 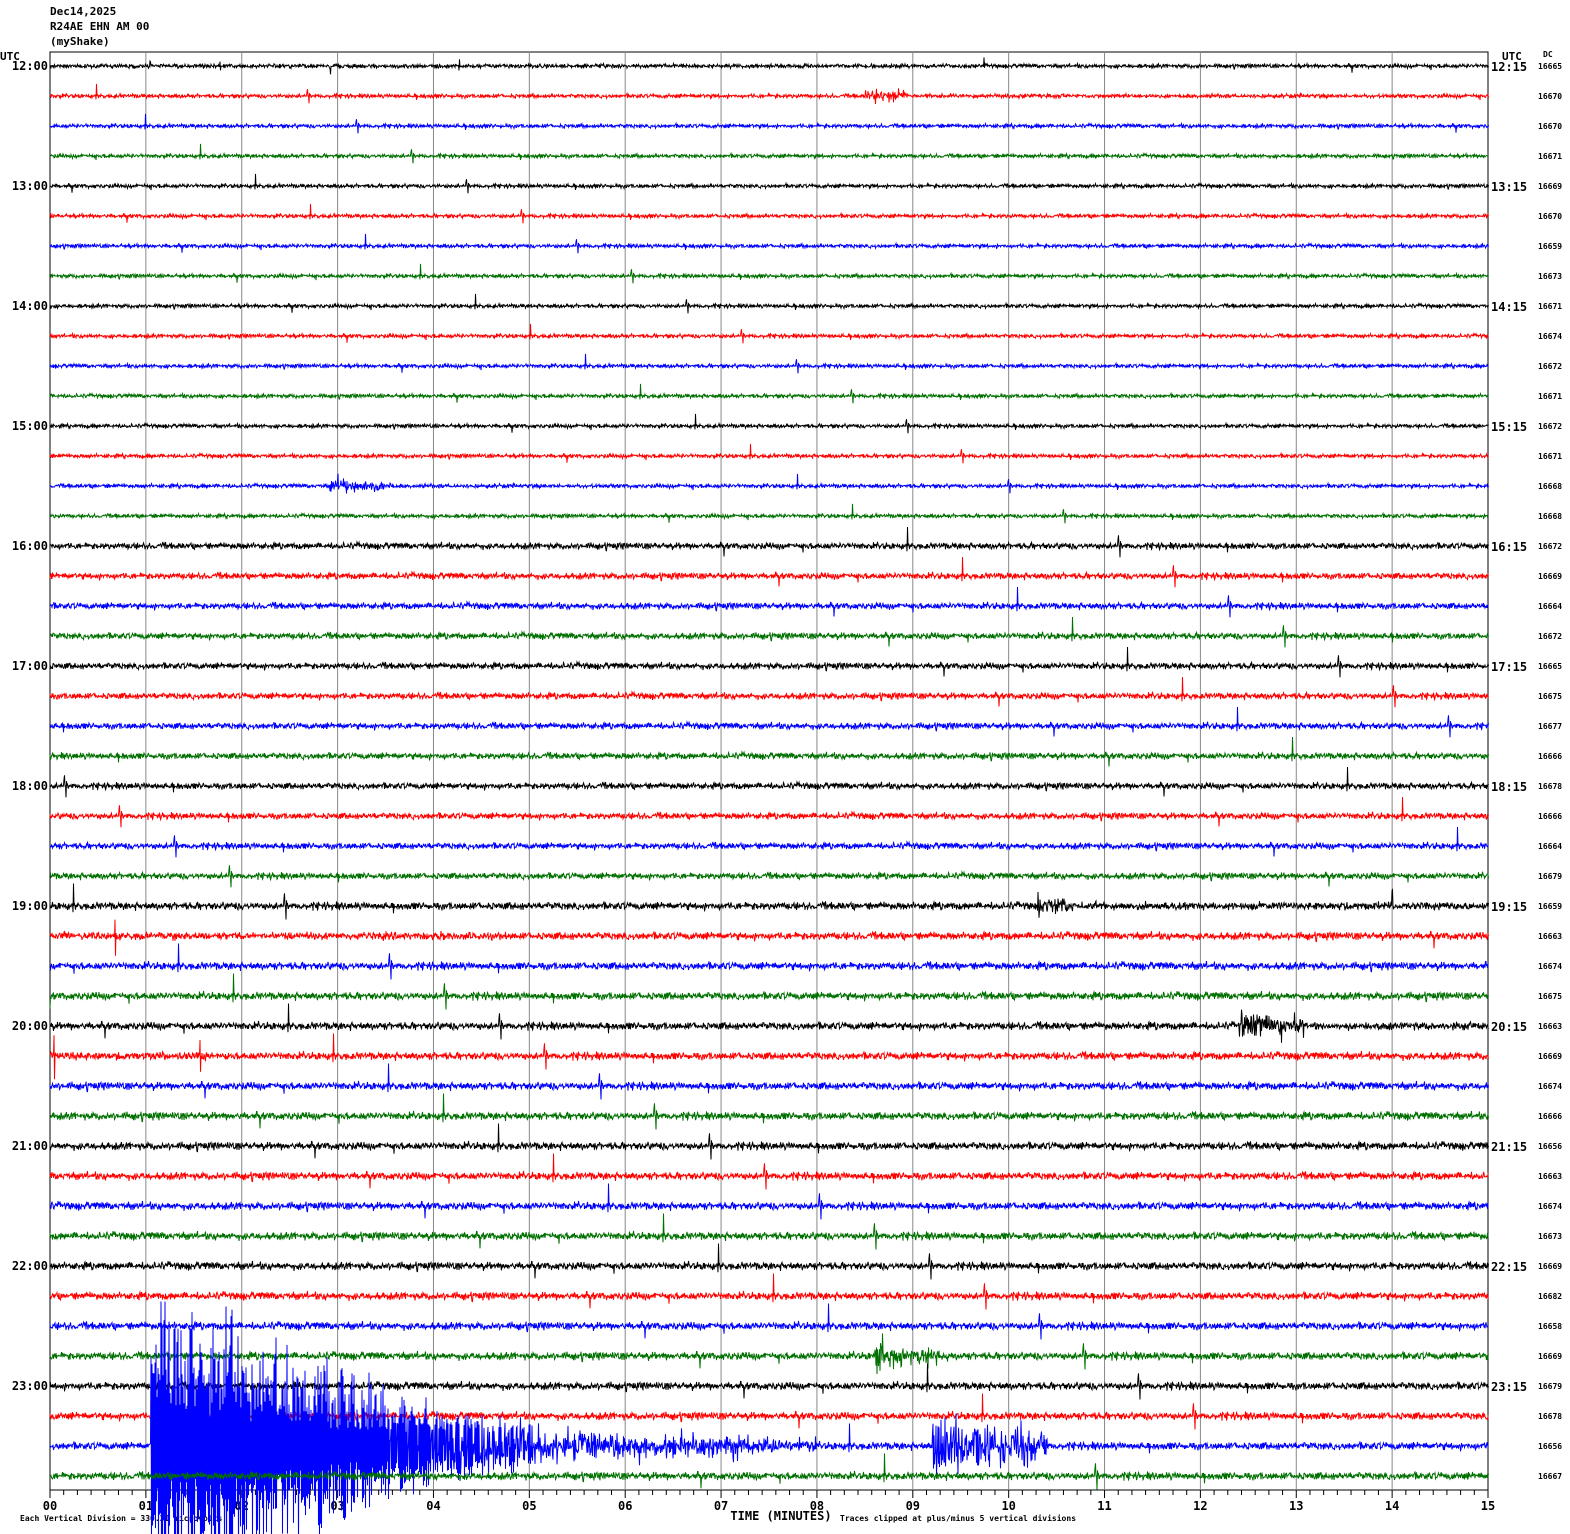 I want to click on quarter-label: 16:15, so click(x=1509, y=547).